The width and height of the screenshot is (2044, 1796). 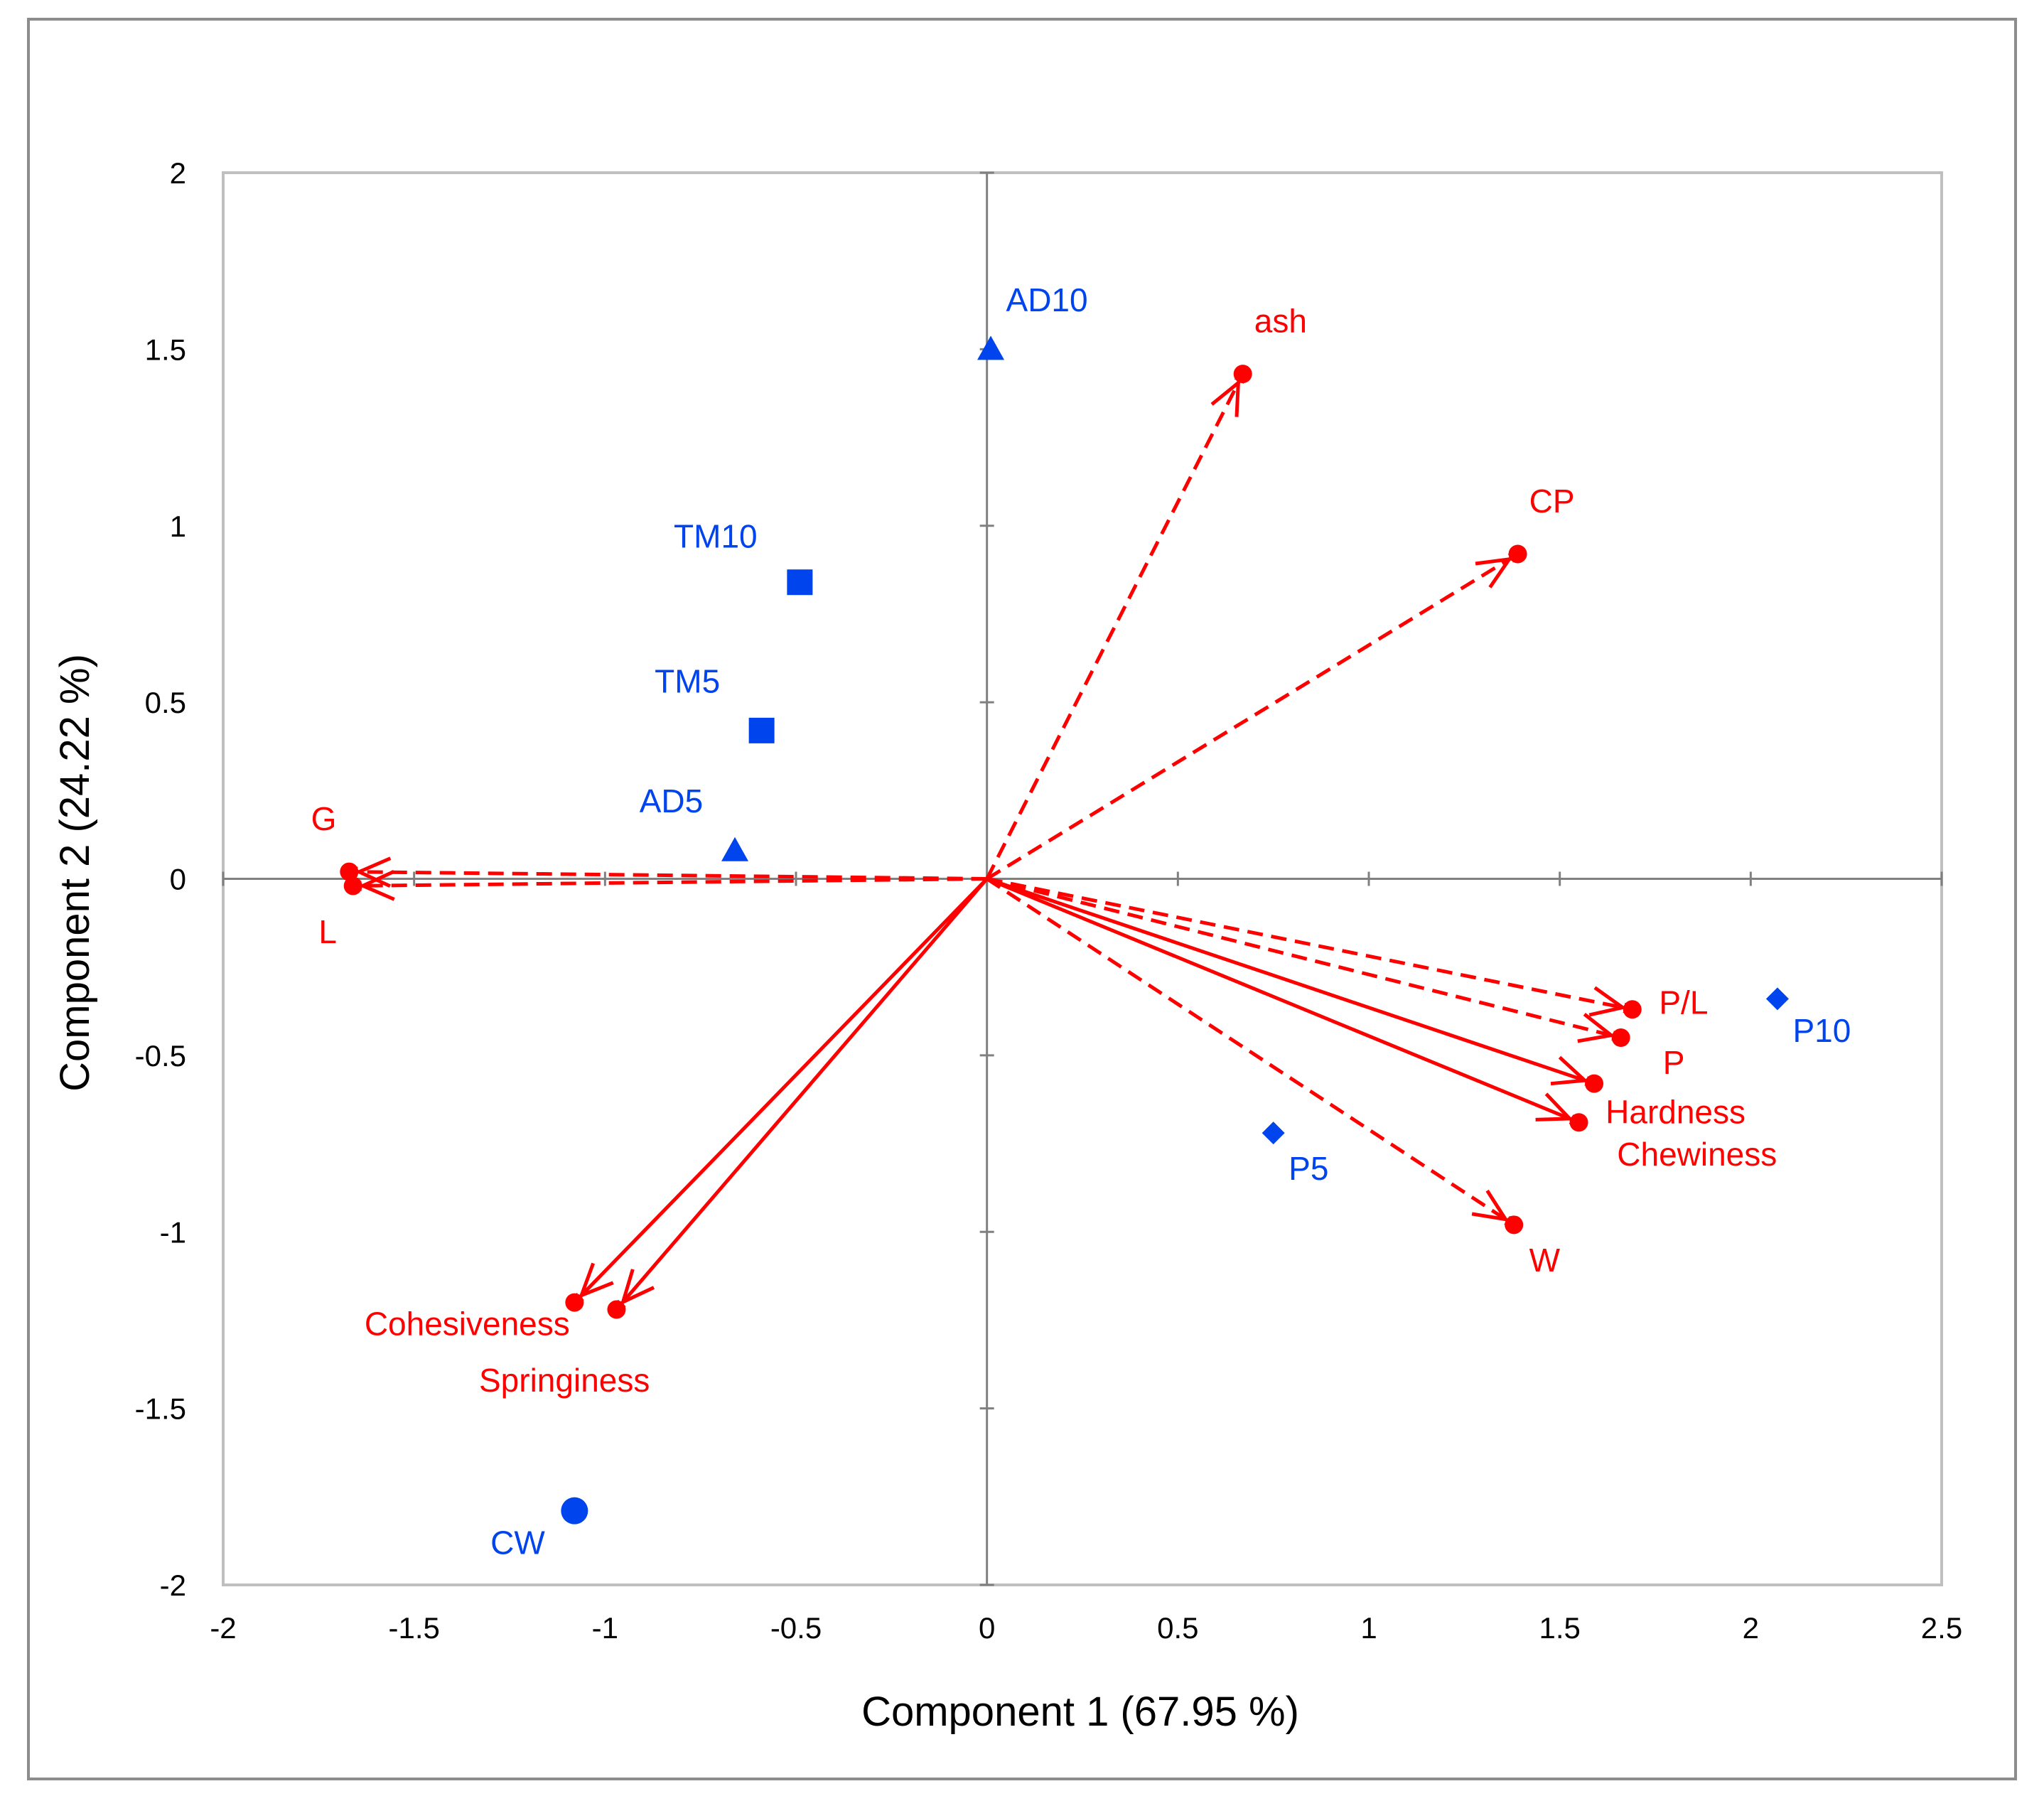 I want to click on point-p5, so click(x=1273, y=1133).